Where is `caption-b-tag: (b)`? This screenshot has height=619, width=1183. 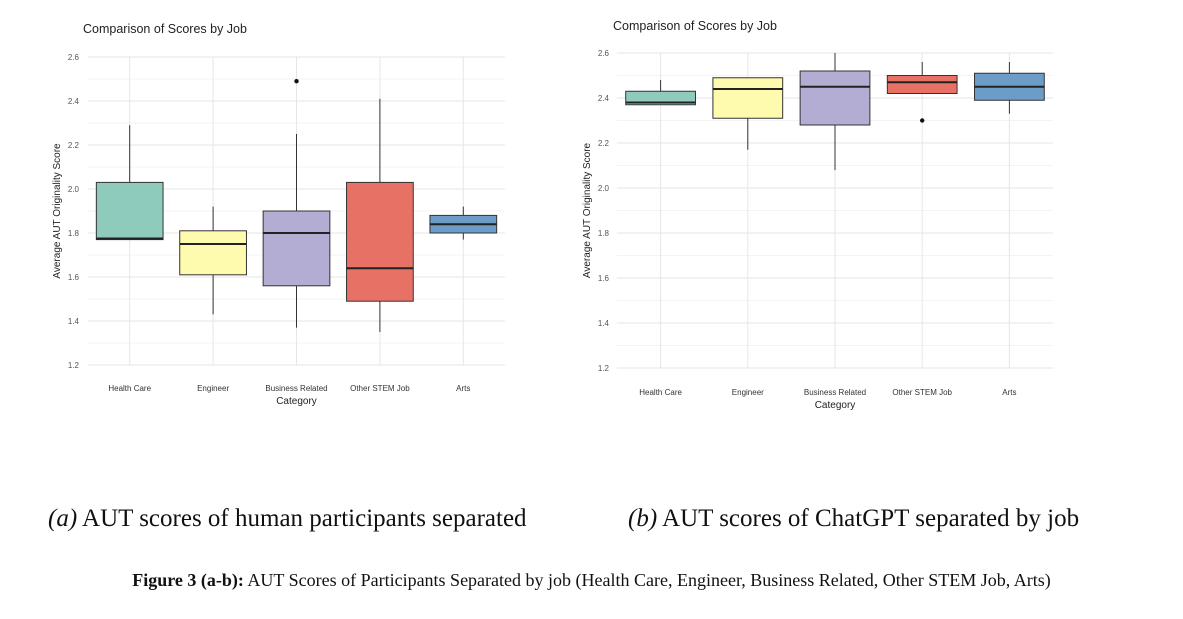
caption-b-tag: (b) is located at coordinates (643, 518).